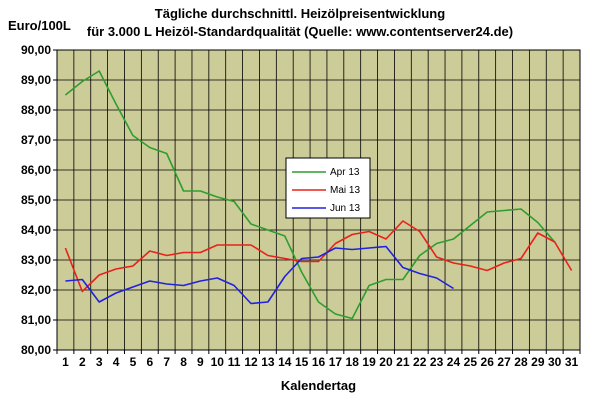  Describe the element at coordinates (268, 362) in the screenshot. I see `x-tick-label: 13` at that location.